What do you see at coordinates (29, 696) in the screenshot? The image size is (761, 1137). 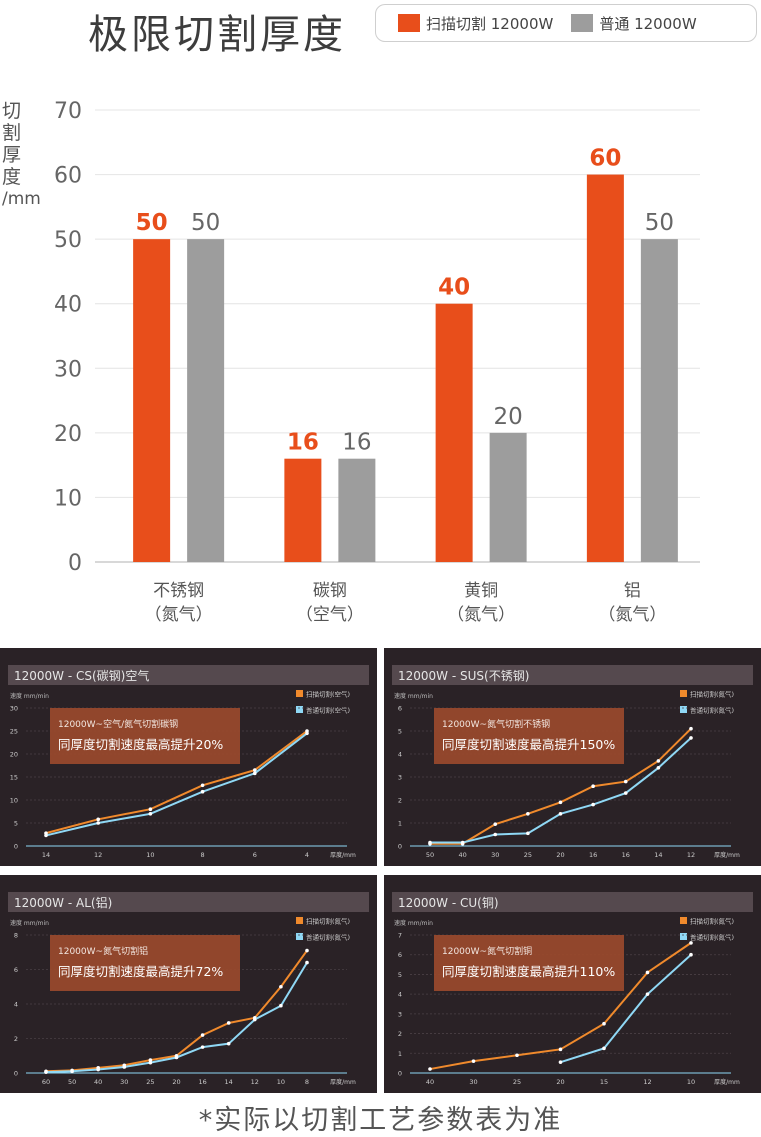 I see `panel-y-axis-label: 速度 mm/min` at bounding box center [29, 696].